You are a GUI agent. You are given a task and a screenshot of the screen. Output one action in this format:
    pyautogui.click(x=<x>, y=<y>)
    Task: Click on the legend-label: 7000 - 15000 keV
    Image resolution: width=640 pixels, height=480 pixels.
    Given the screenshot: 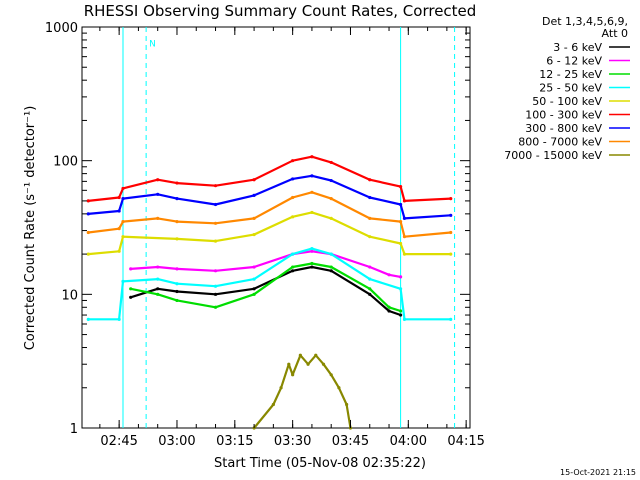 What is the action you would take?
    pyautogui.click(x=553, y=155)
    